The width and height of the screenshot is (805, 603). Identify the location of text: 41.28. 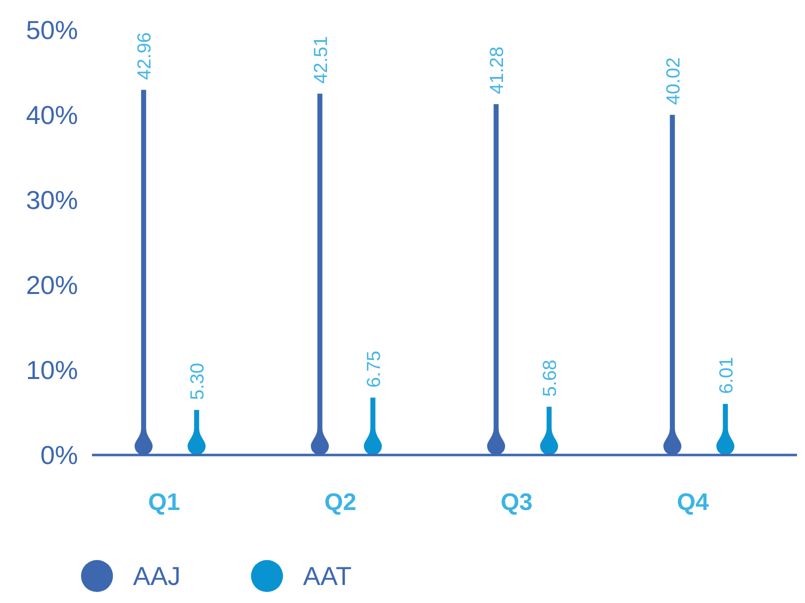
(497, 70).